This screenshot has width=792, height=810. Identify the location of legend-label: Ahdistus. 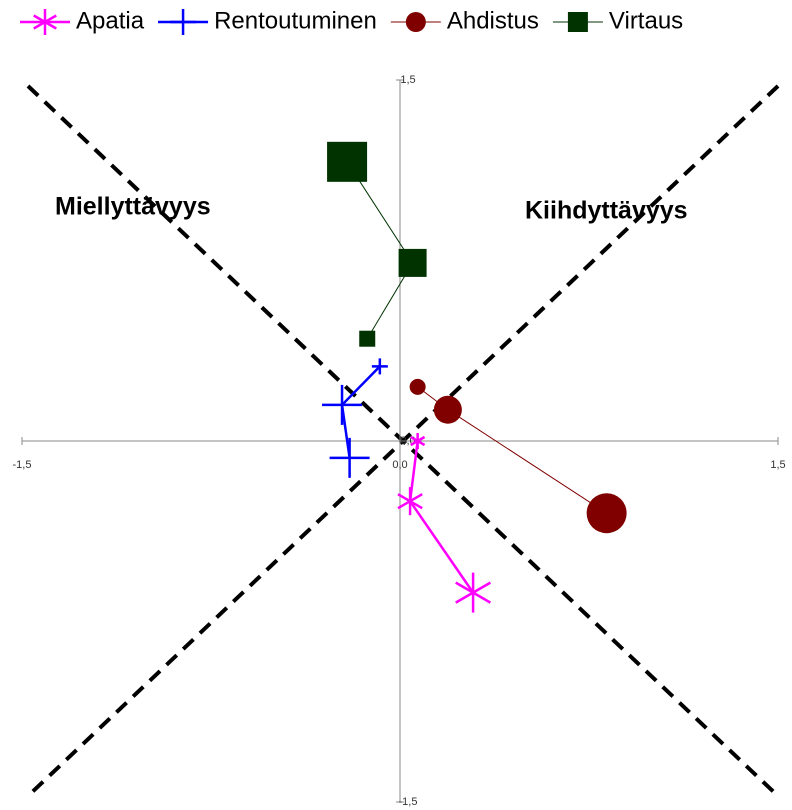
(493, 20).